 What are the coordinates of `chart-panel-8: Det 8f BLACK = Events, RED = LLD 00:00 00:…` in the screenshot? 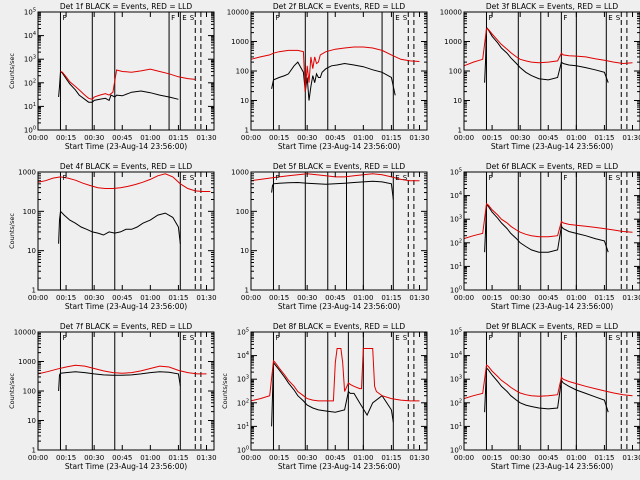 It's located at (325, 396).